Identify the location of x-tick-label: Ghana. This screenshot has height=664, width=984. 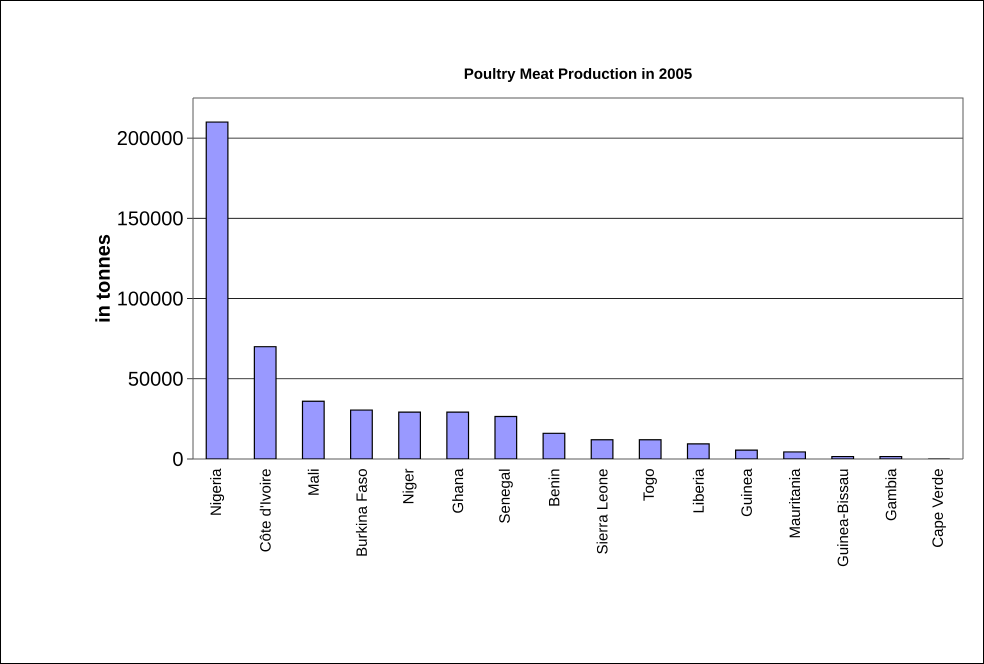
(458, 490).